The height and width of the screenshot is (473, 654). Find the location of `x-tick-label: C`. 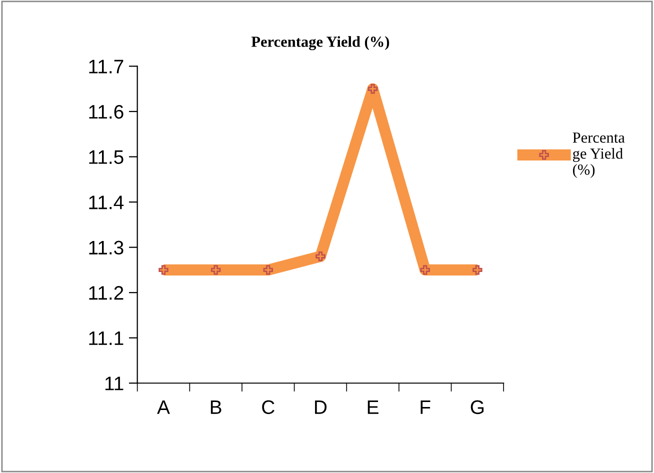

x-tick-label: C is located at coordinates (268, 407).